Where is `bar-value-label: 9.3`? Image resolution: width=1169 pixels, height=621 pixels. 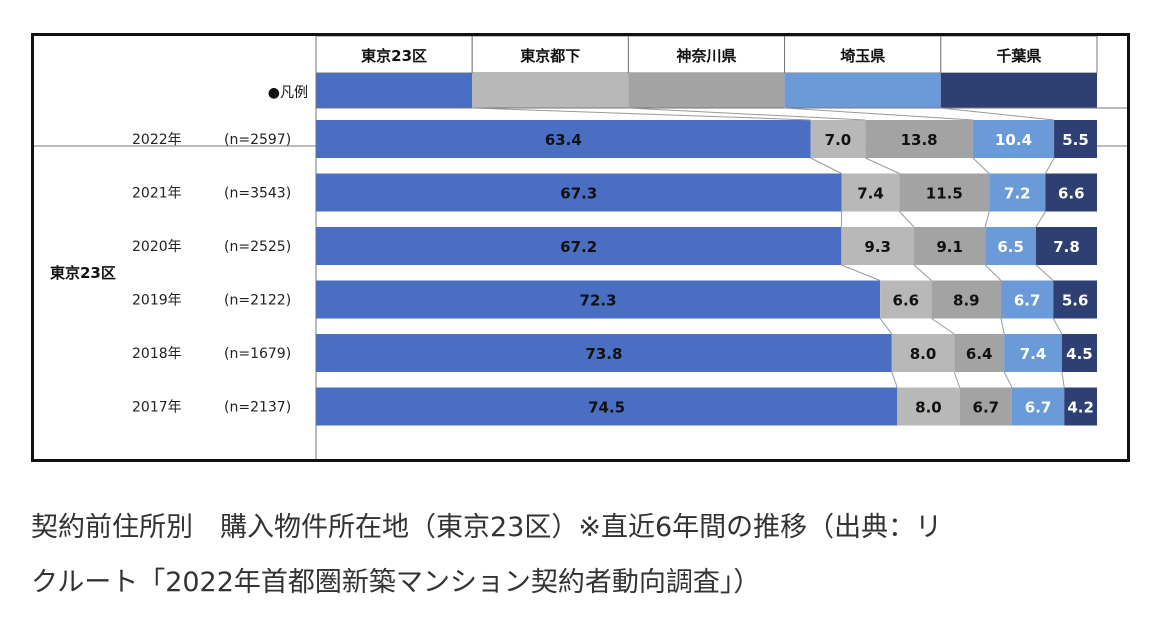
bar-value-label: 9.3 is located at coordinates (877, 247).